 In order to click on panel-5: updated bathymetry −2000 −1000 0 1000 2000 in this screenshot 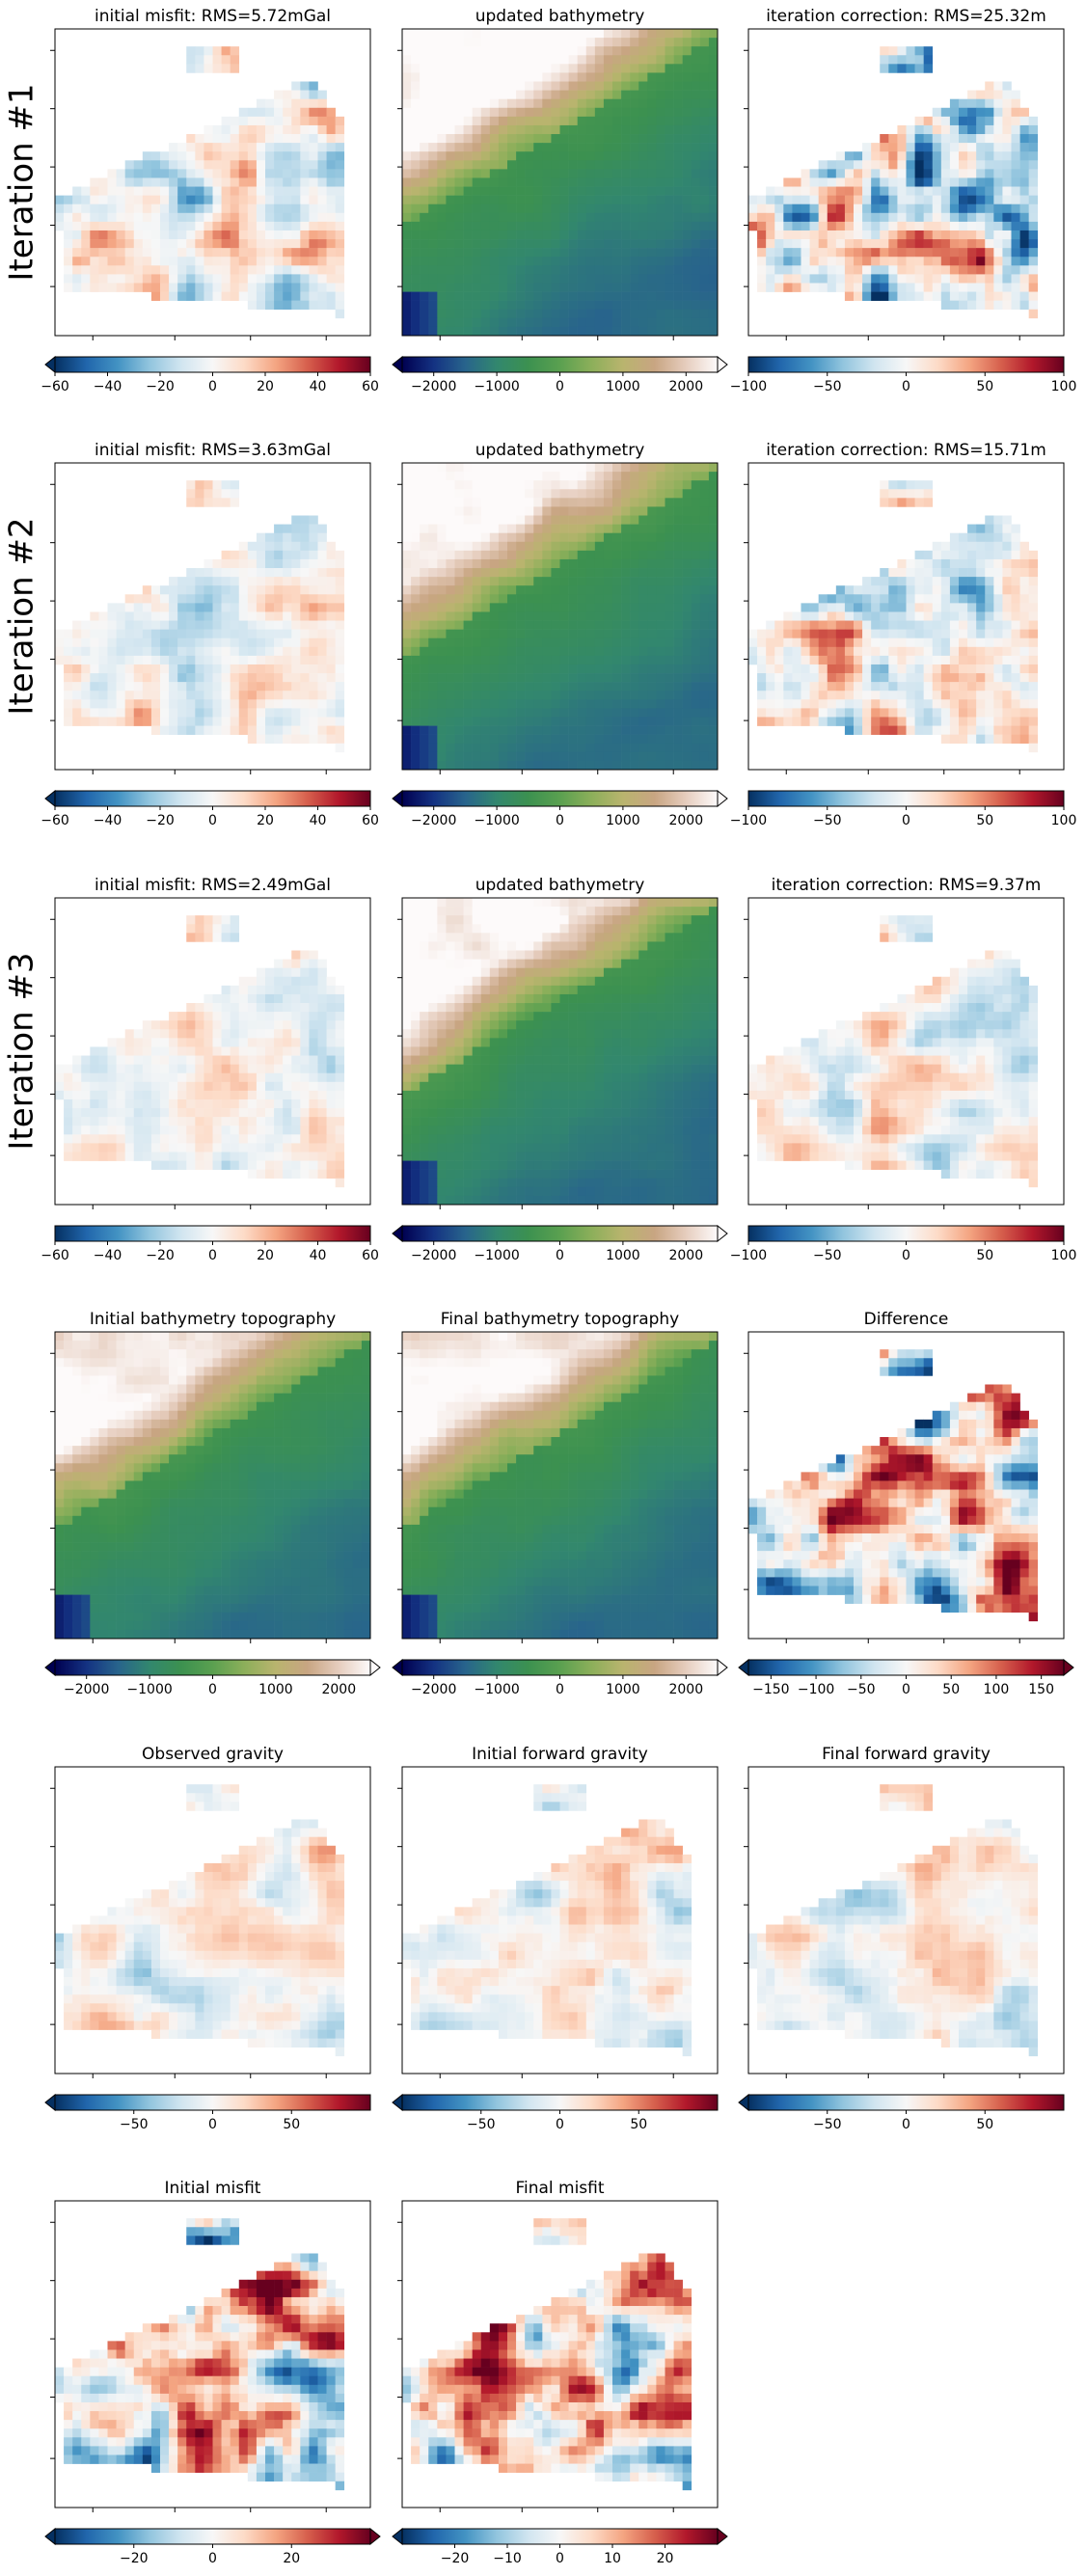, I will do `click(560, 634)`.